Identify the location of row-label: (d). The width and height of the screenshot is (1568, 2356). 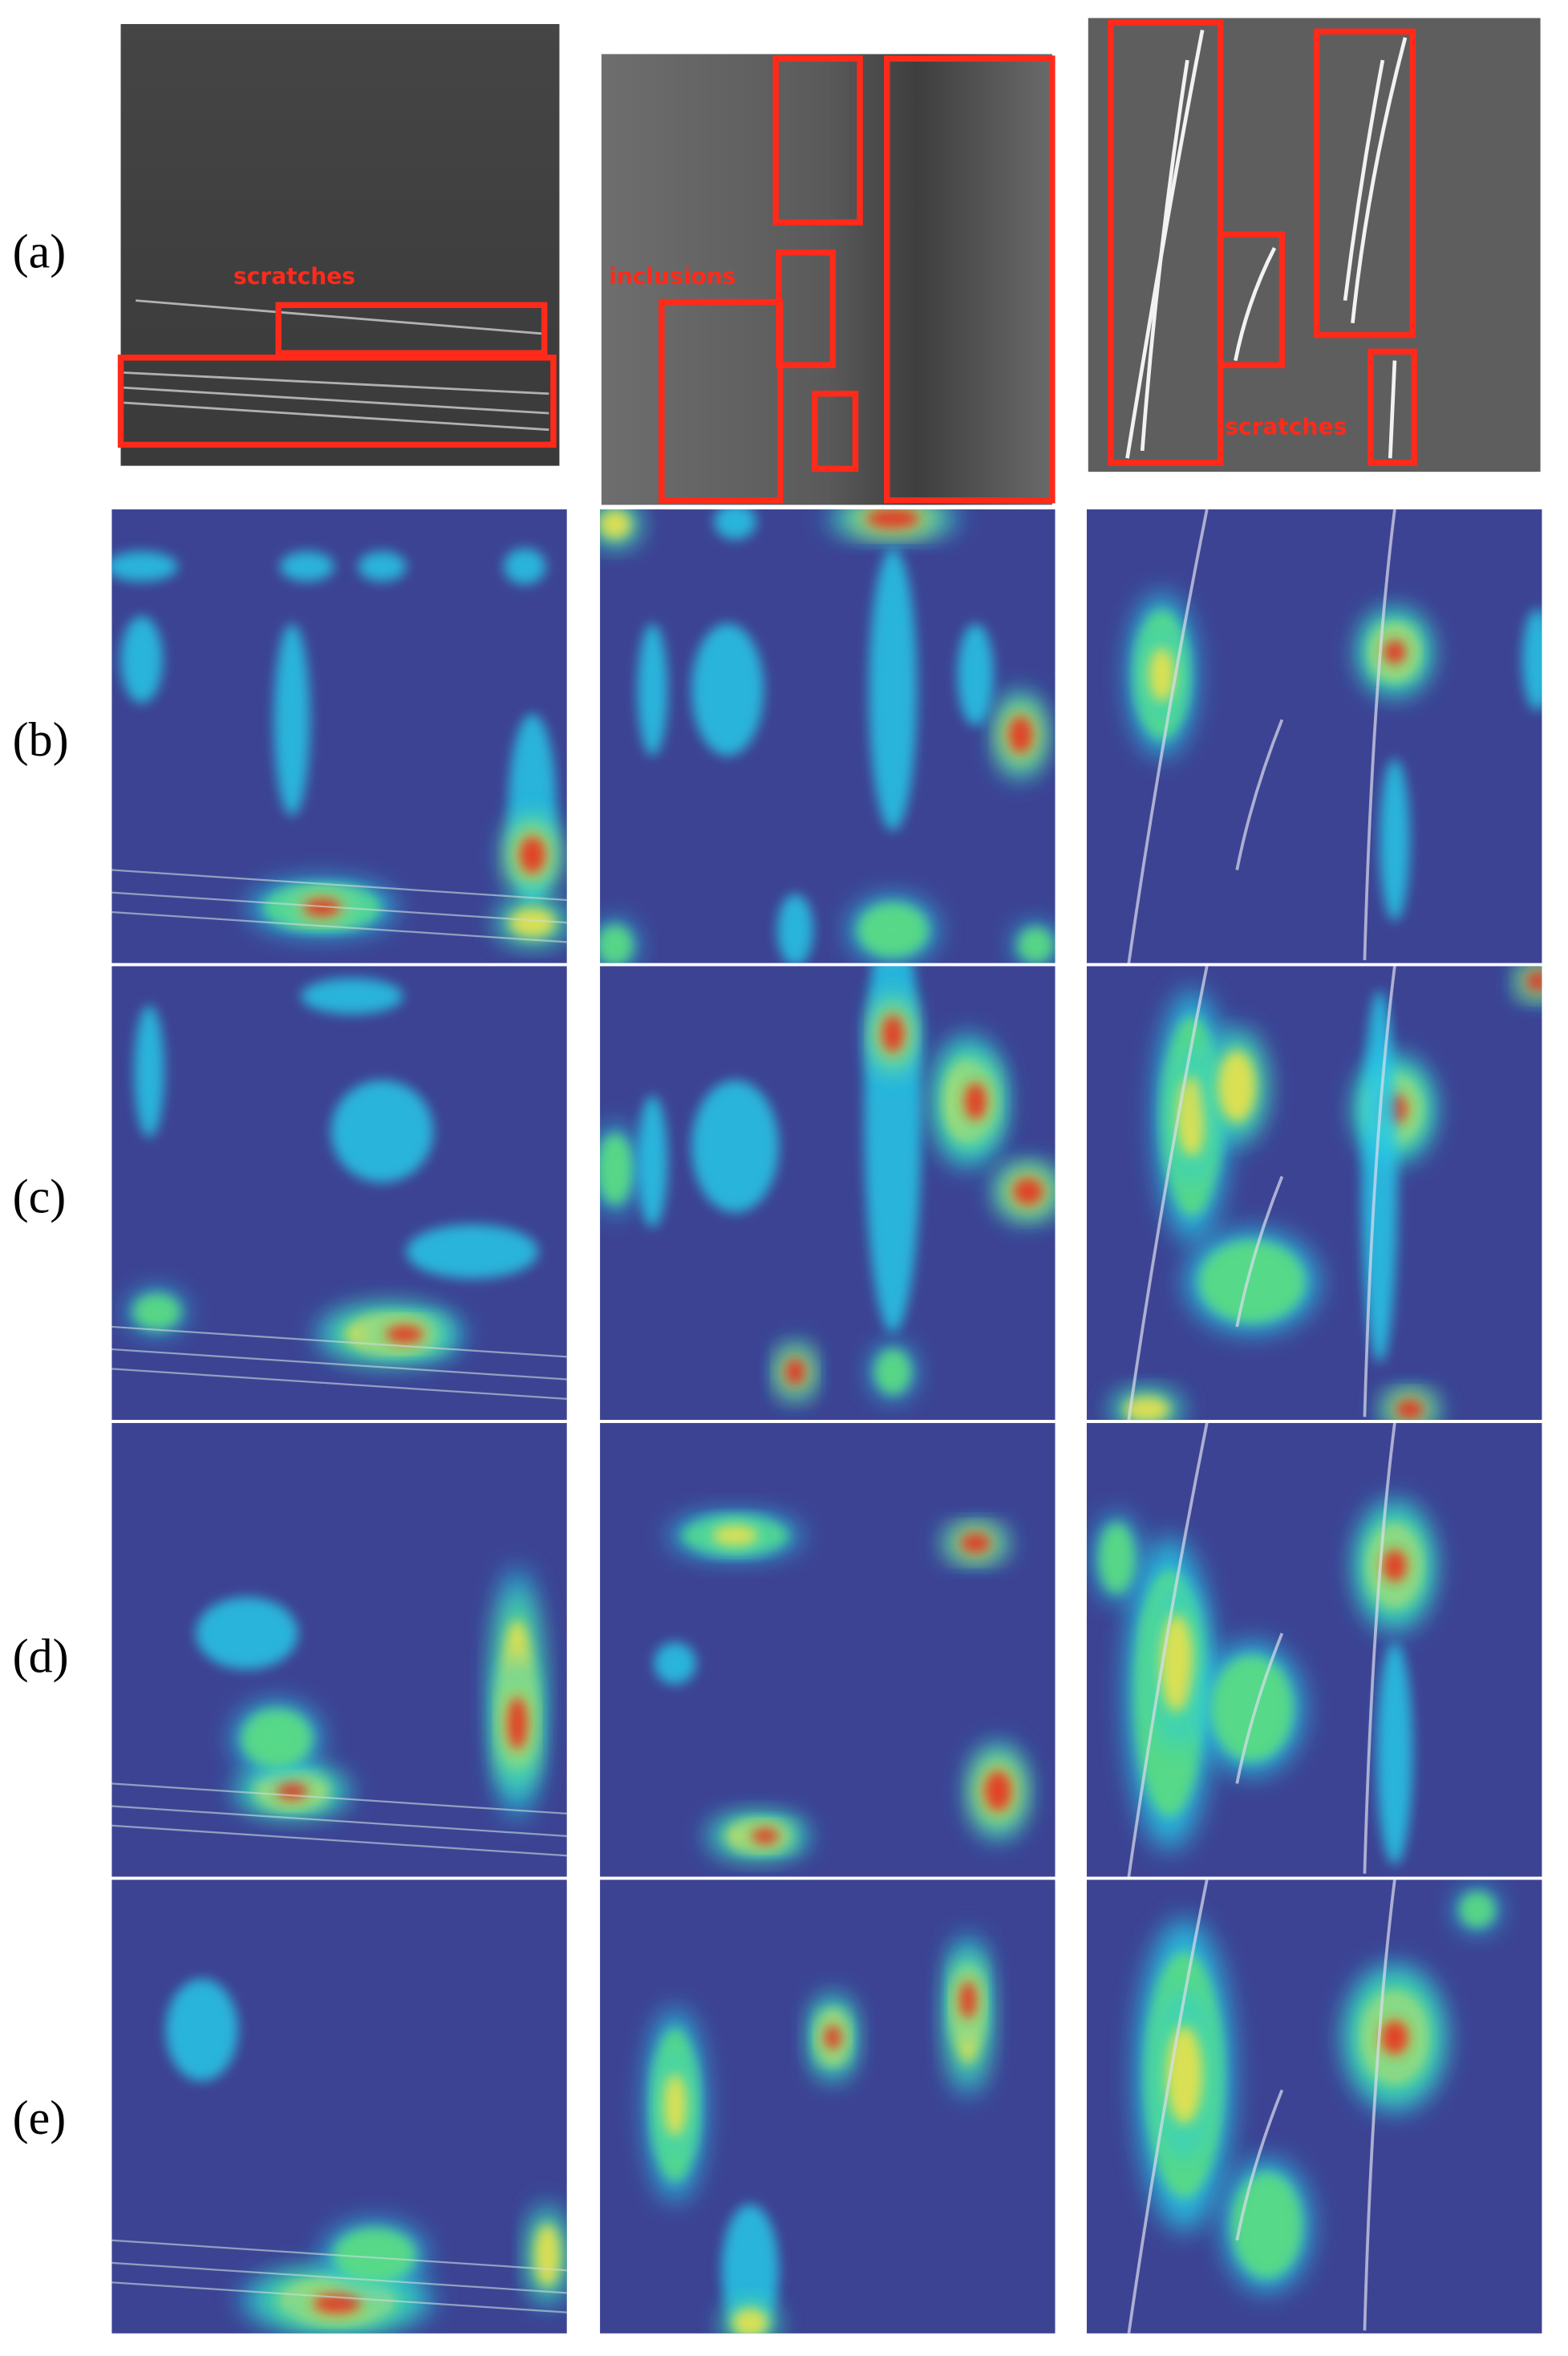
(41, 1656).